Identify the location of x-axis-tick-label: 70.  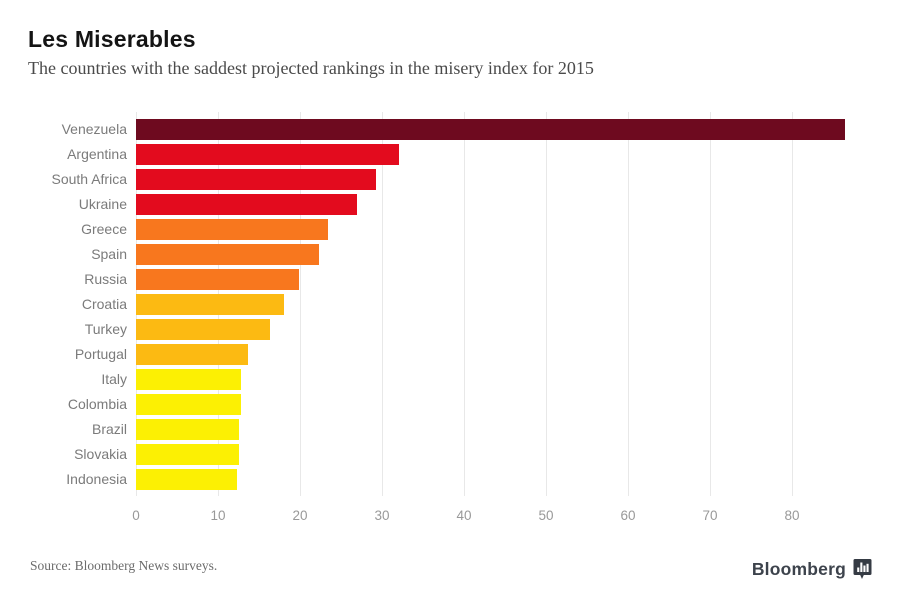
(710, 515).